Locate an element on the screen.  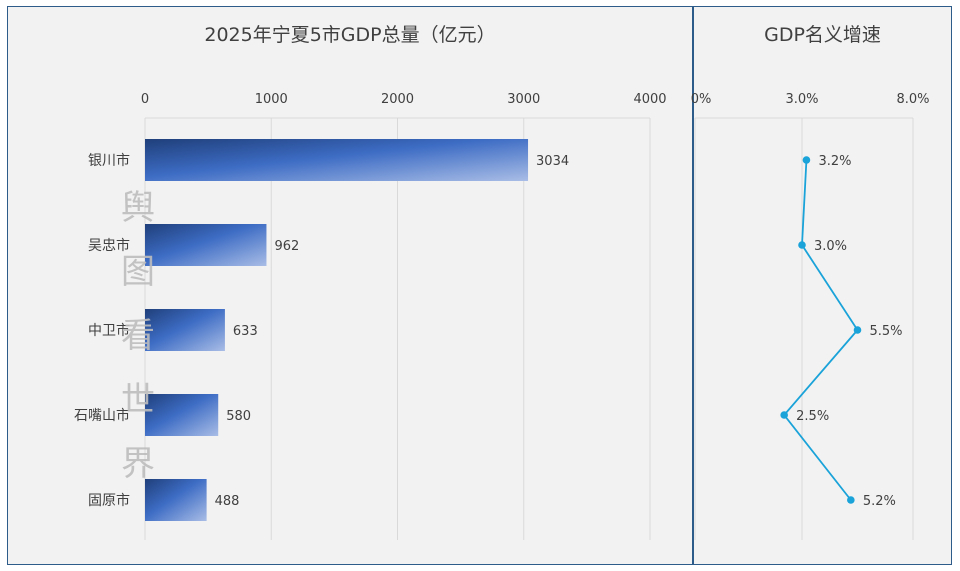
gdp-value-label: 962 is located at coordinates (286, 246).